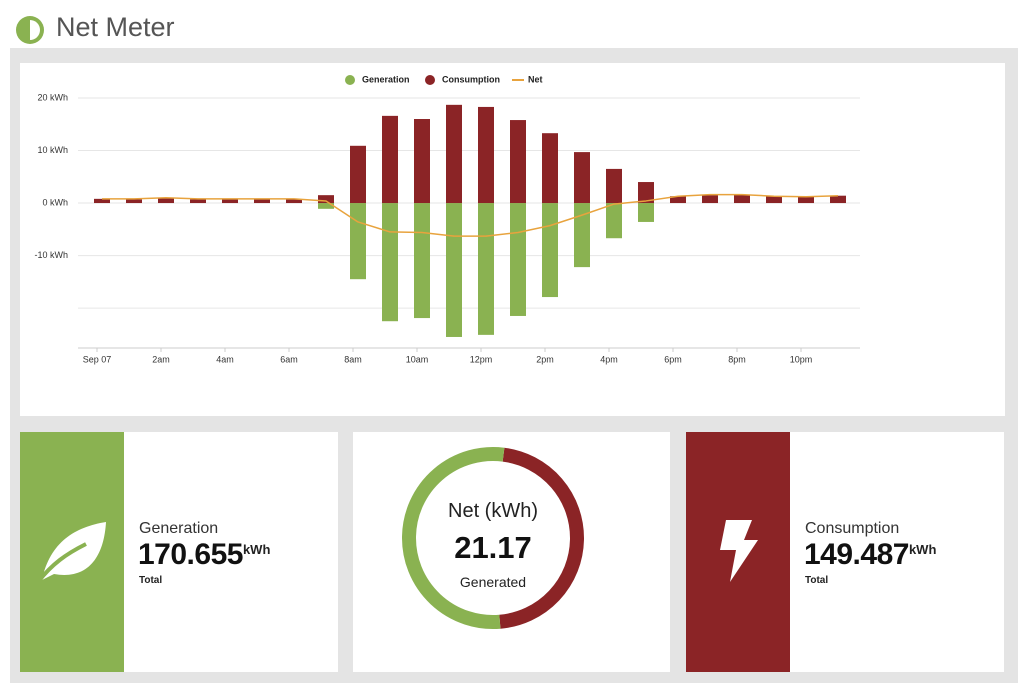  What do you see at coordinates (115, 27) in the screenshot?
I see `page-title: Net Meter` at bounding box center [115, 27].